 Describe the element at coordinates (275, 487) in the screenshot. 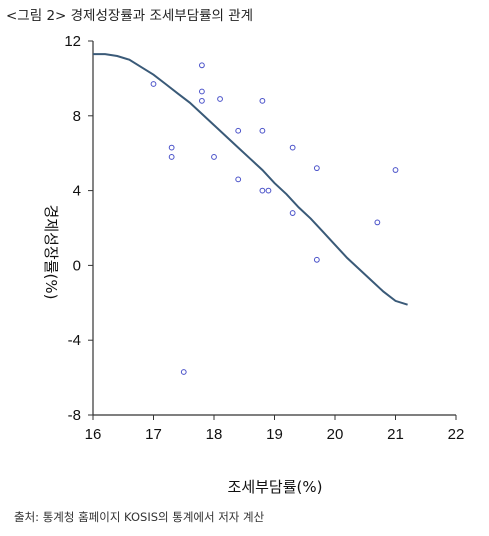

I see `x-axis-label: 조세부담률(%)` at that location.